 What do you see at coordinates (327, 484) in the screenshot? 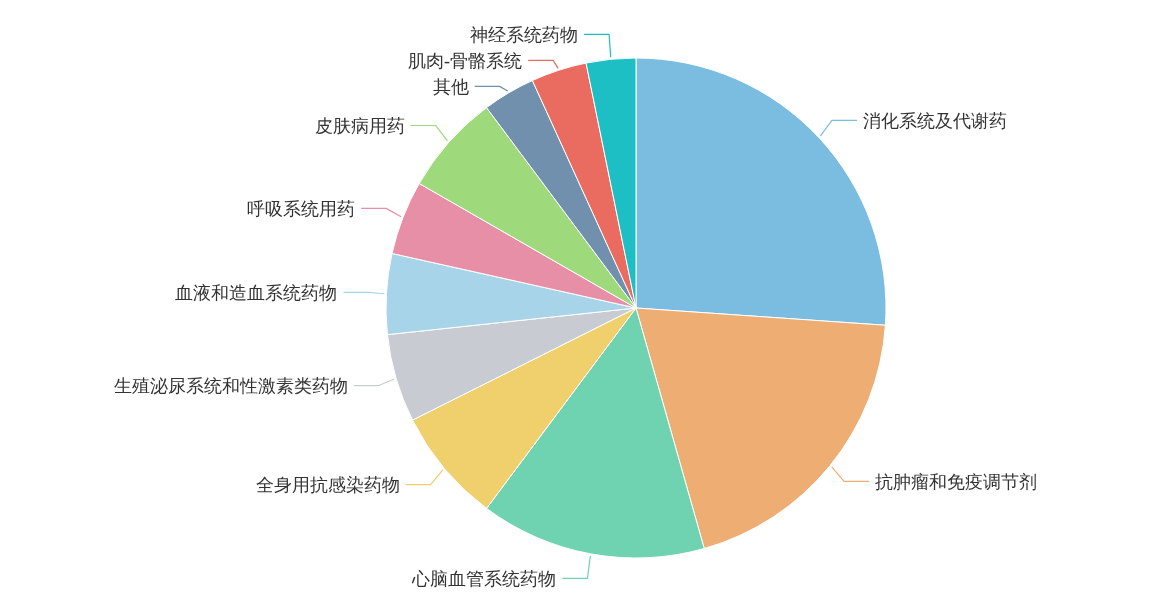
I see `slice-label: 全身用抗感染药物` at bounding box center [327, 484].